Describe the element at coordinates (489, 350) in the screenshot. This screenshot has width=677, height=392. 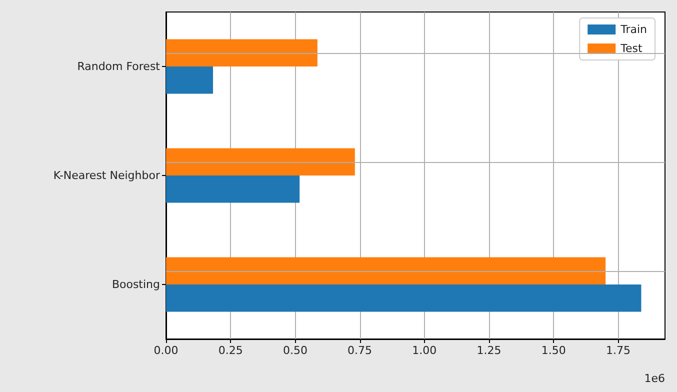
I see `x-tick-label: 1.25` at that location.